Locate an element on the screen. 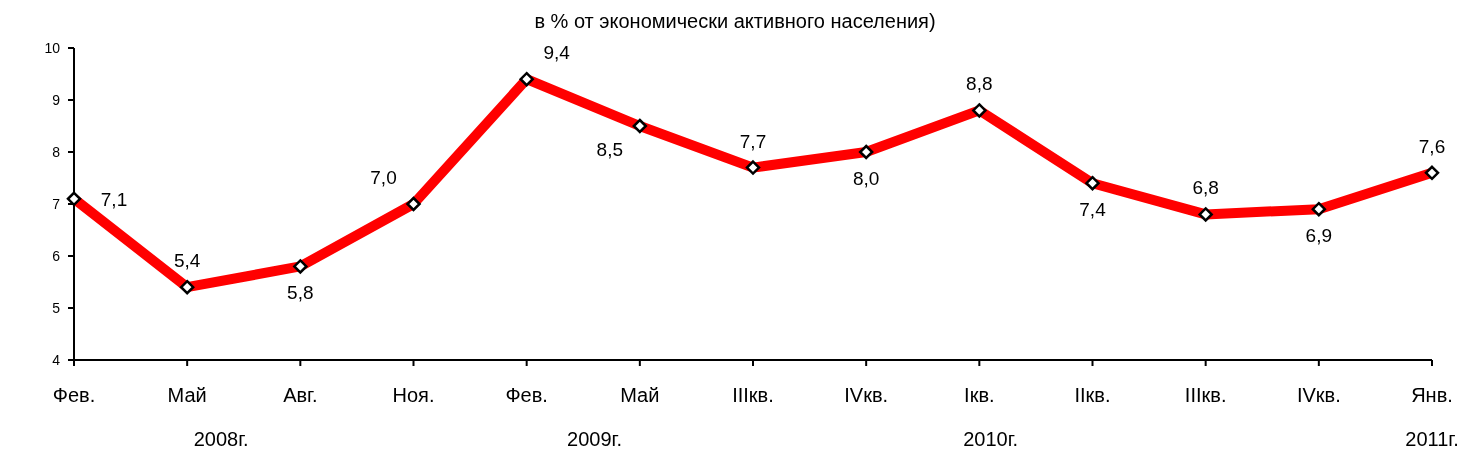  data-label: 8,5 is located at coordinates (610, 149).